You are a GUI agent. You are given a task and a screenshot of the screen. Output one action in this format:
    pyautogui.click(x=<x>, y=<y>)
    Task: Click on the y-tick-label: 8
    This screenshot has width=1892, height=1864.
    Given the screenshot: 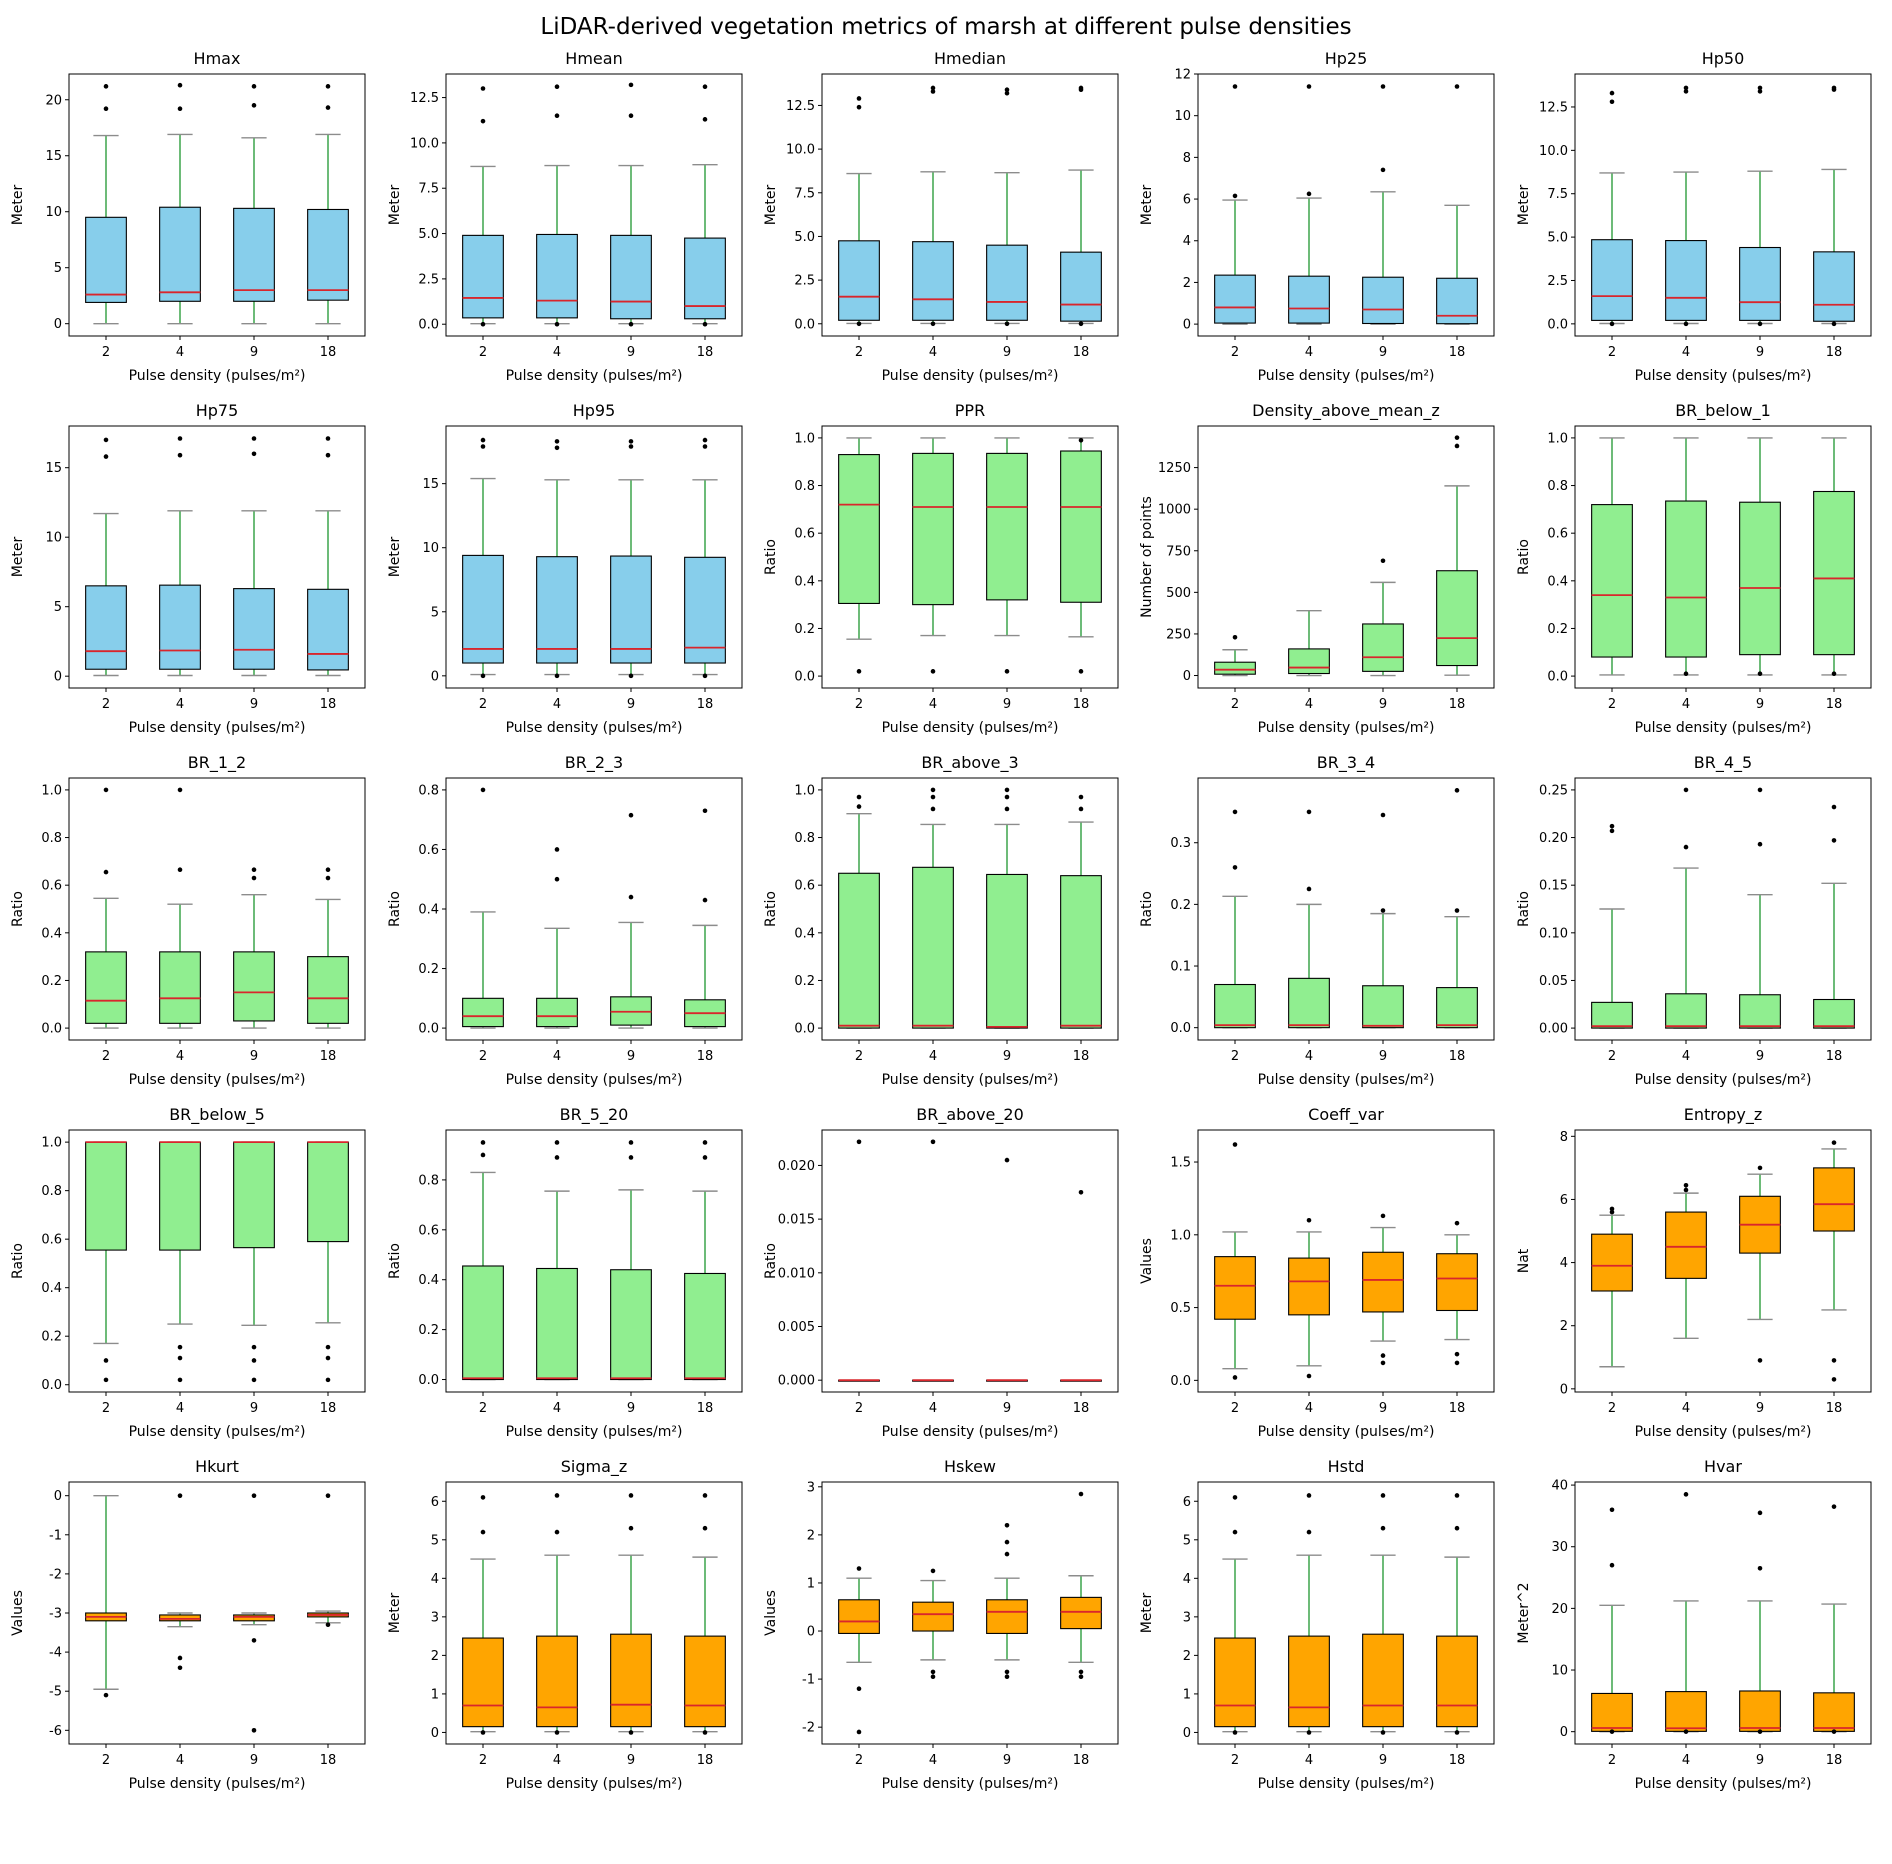 What is the action you would take?
    pyautogui.click(x=1564, y=1137)
    